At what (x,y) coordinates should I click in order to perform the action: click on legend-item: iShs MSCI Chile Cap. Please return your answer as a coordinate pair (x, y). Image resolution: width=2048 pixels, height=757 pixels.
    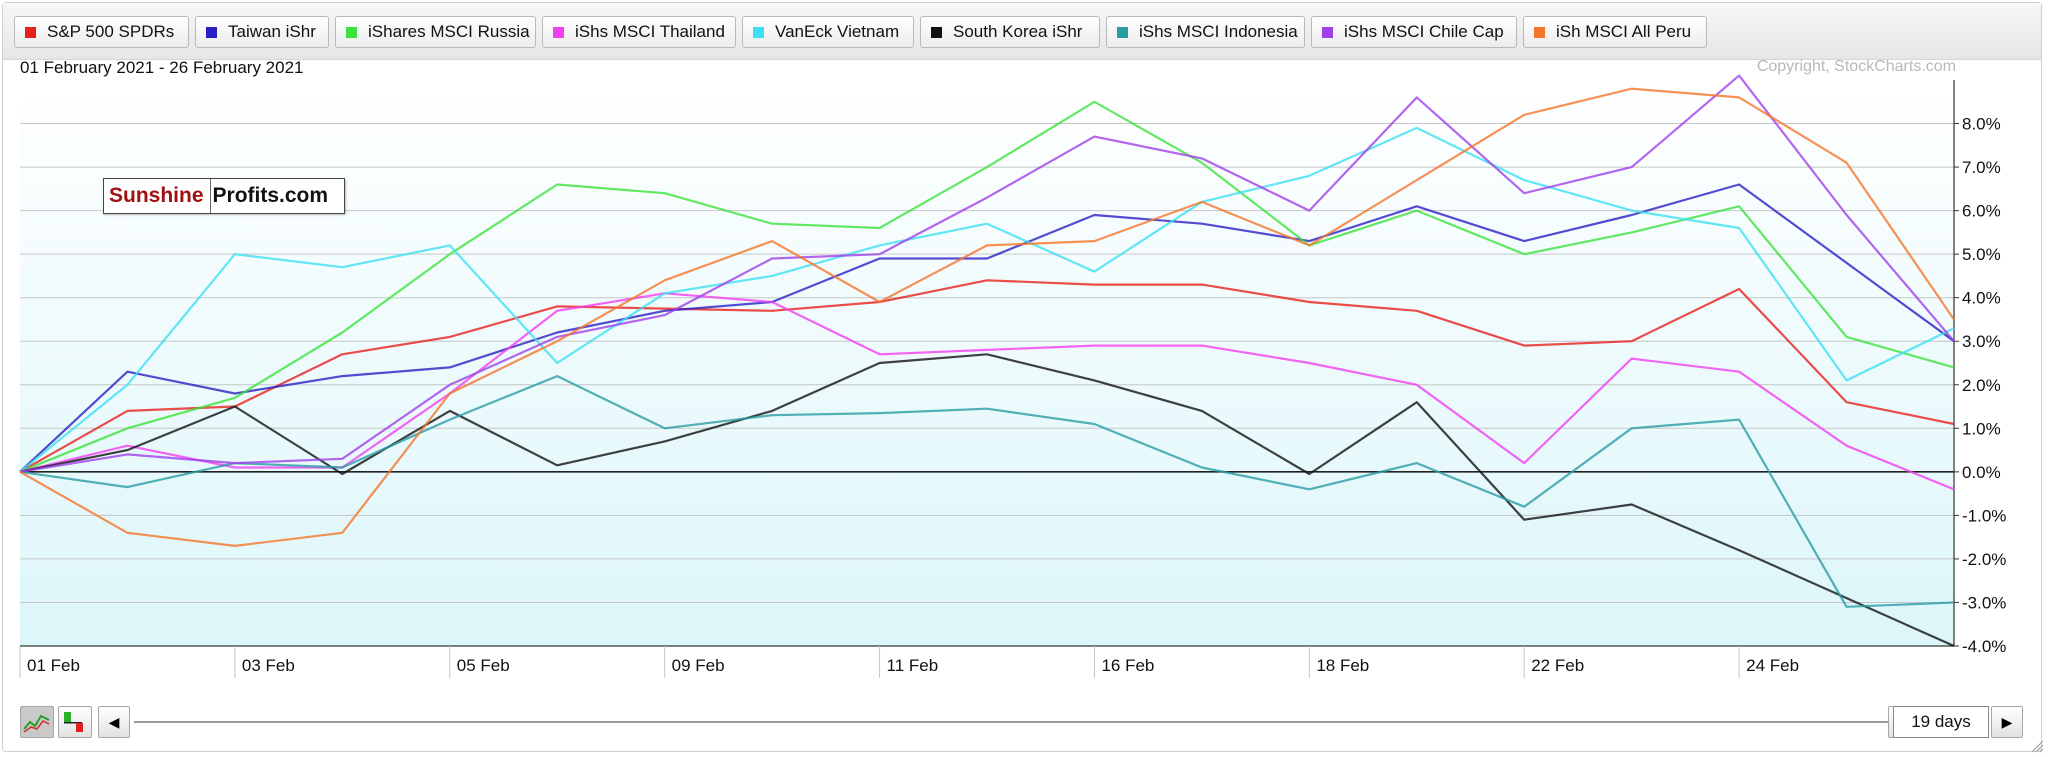
    Looking at the image, I should click on (1414, 32).